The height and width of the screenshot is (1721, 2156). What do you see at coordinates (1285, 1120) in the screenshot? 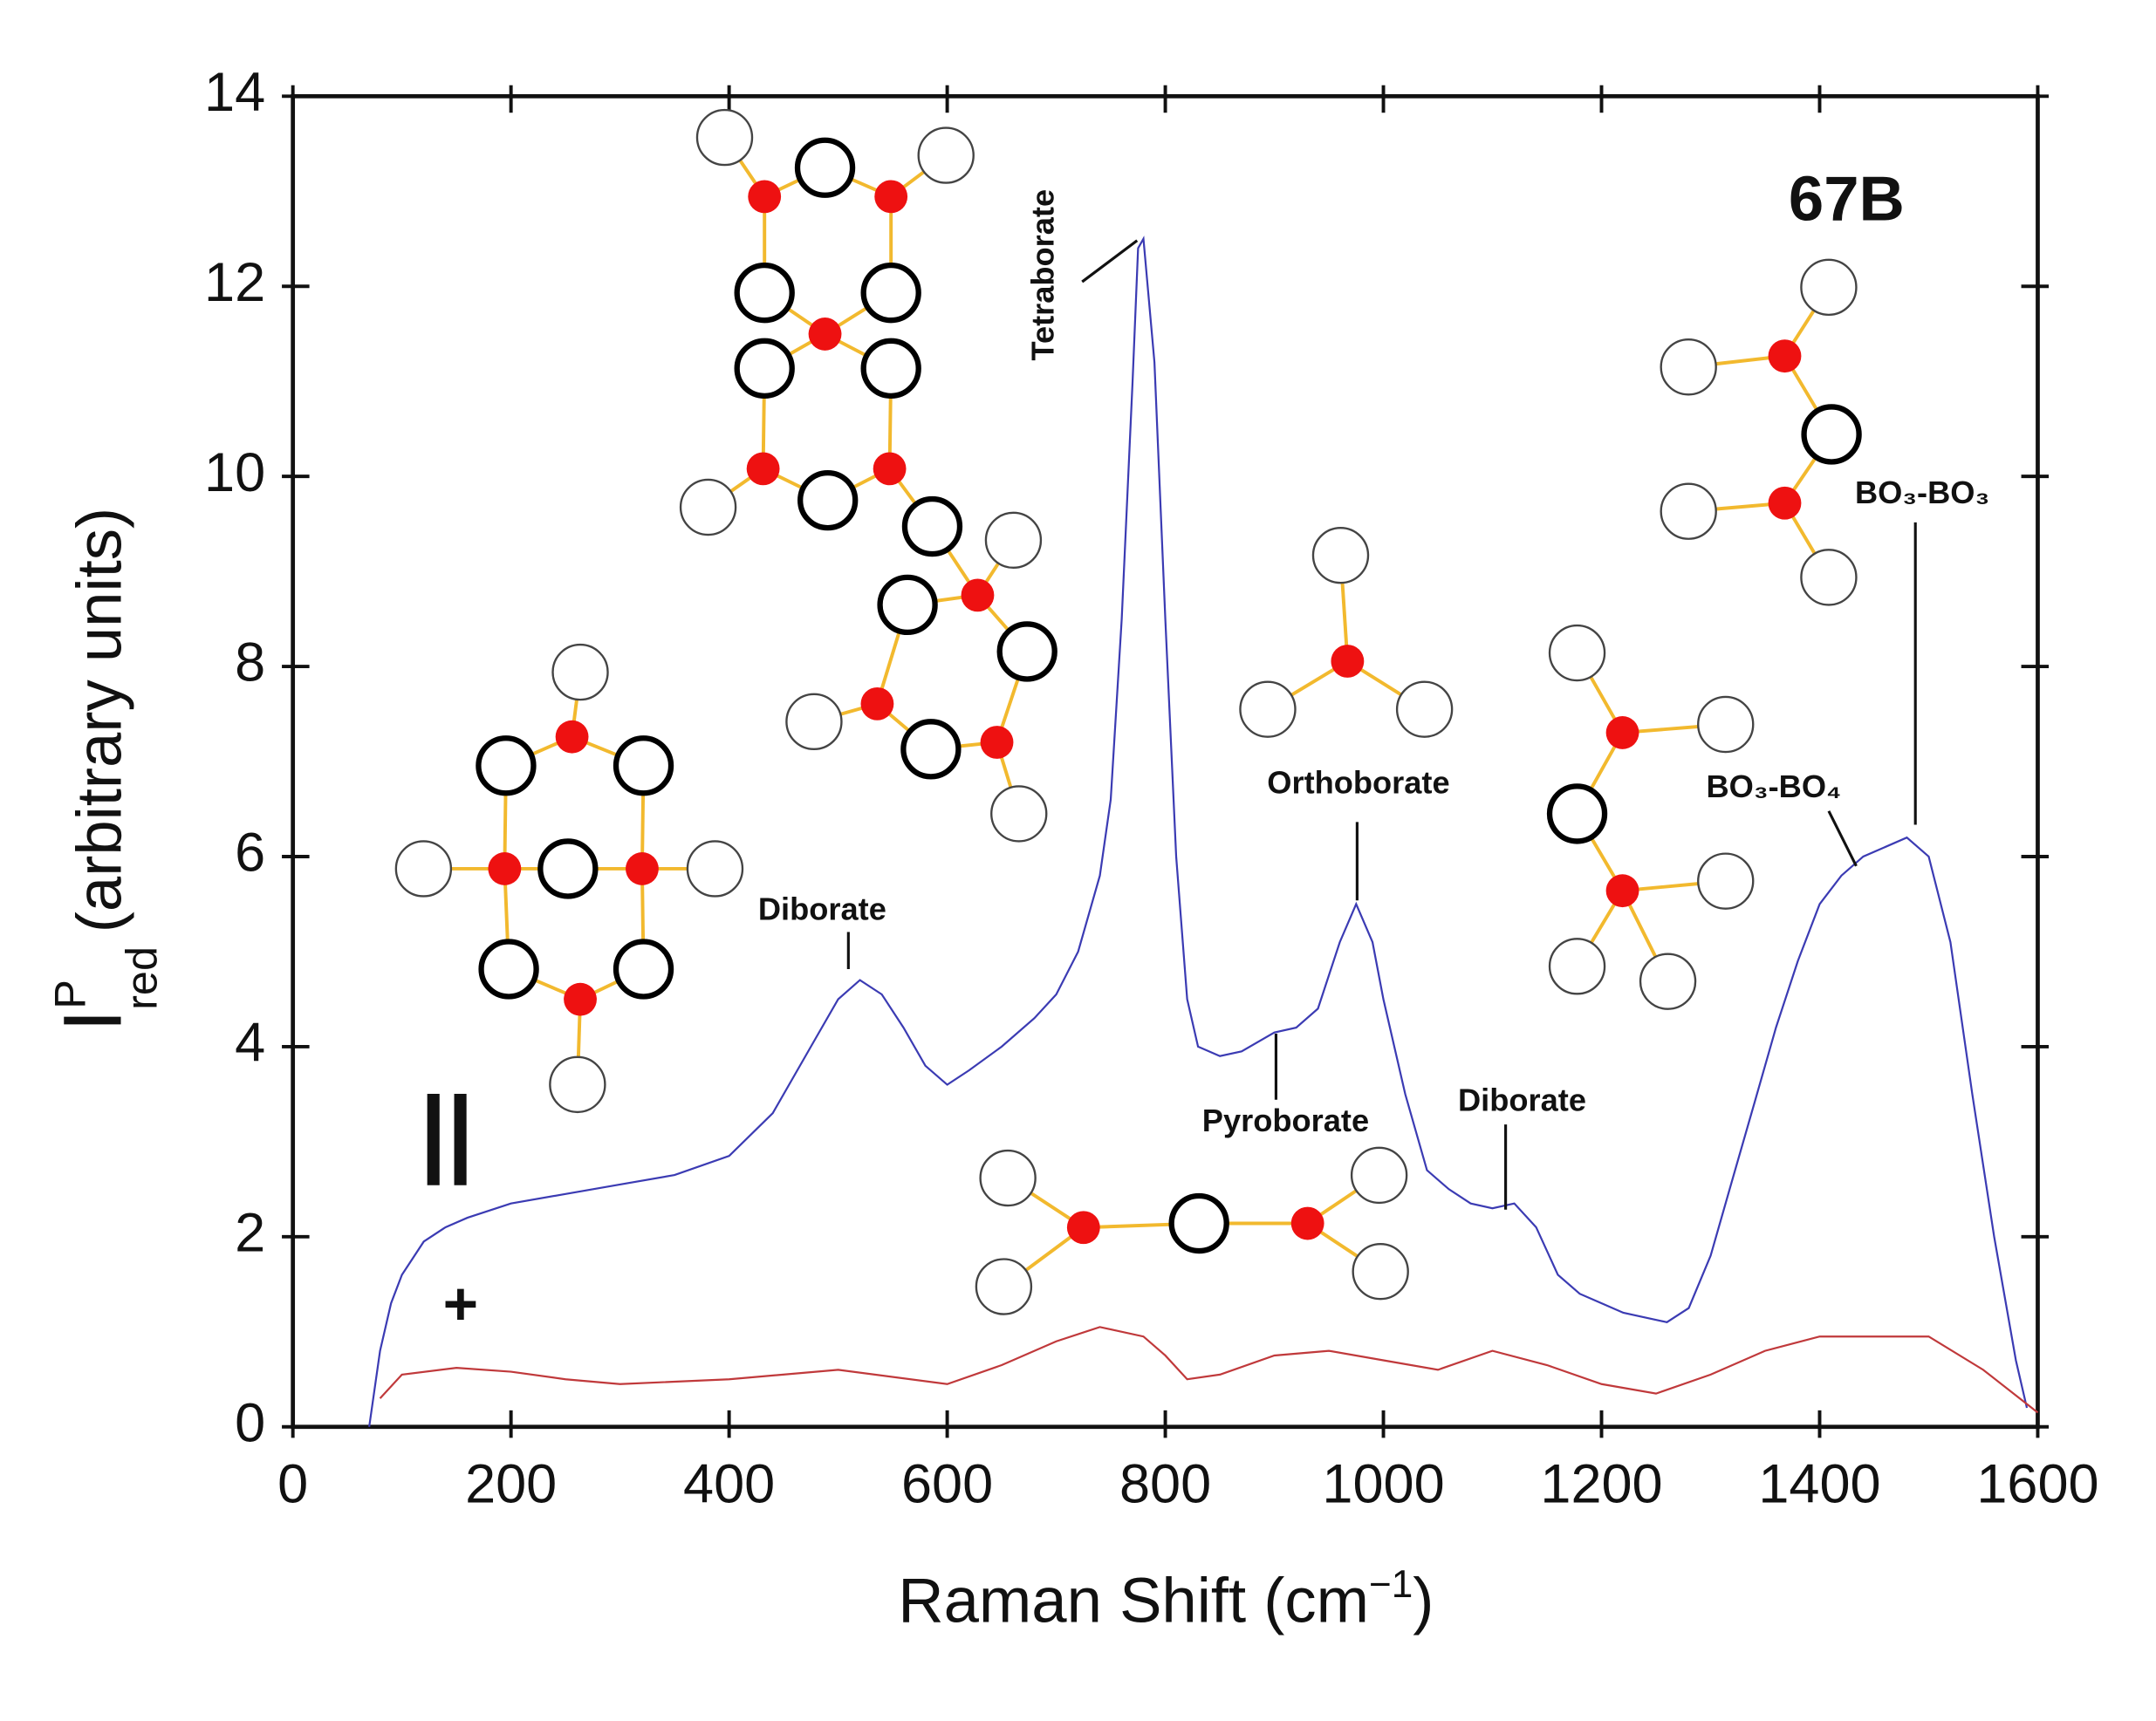
I see `annotation: Pyroborate` at bounding box center [1285, 1120].